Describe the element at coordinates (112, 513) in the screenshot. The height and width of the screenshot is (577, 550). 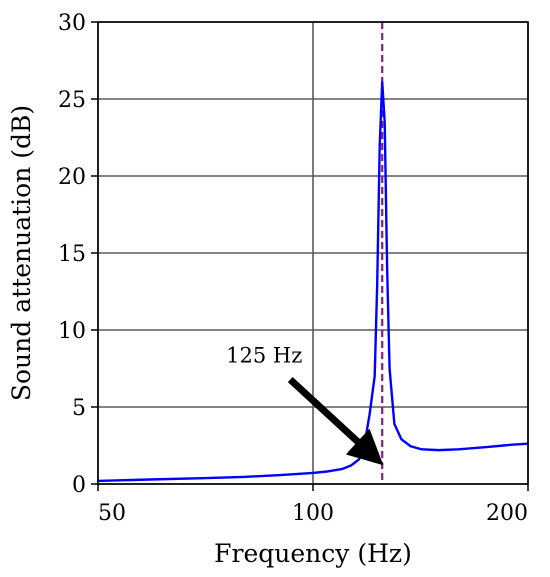
I see `x-tick-label: 50` at that location.